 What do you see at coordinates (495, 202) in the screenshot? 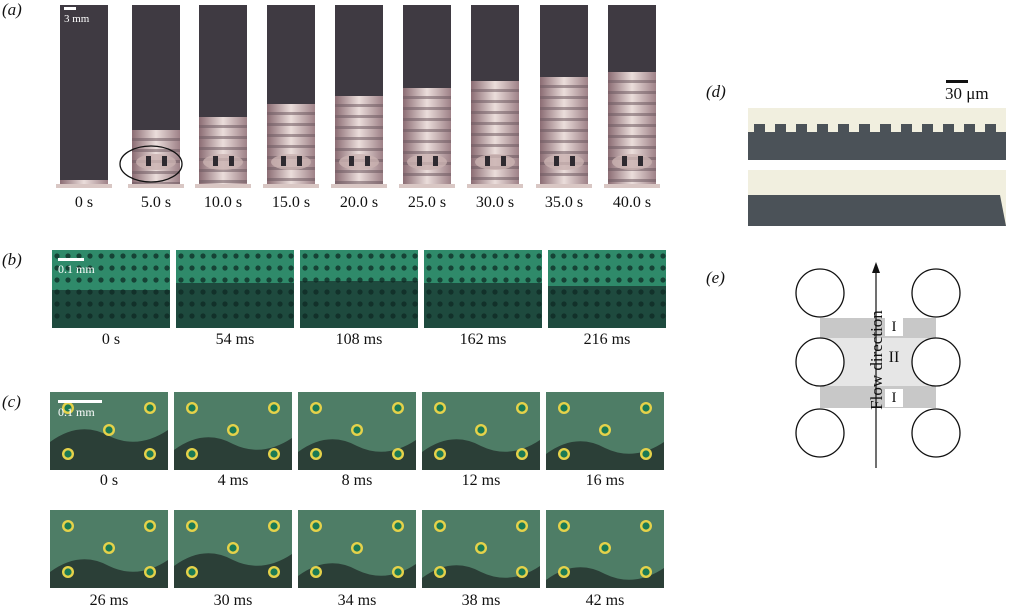
I see `panel-a-time-label: 30.0 s` at bounding box center [495, 202].